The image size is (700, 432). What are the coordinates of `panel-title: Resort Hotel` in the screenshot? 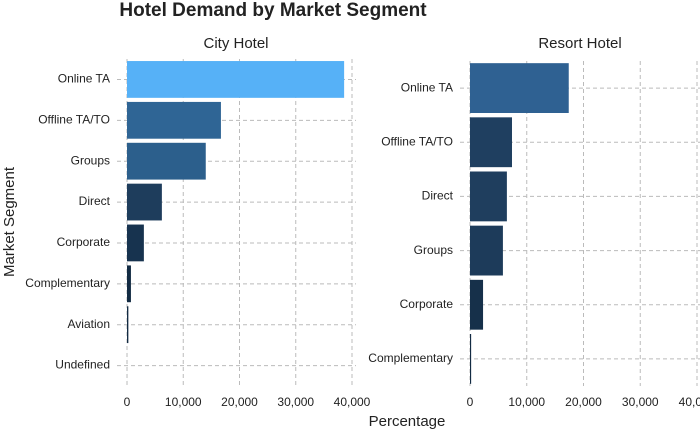 It's located at (579, 43).